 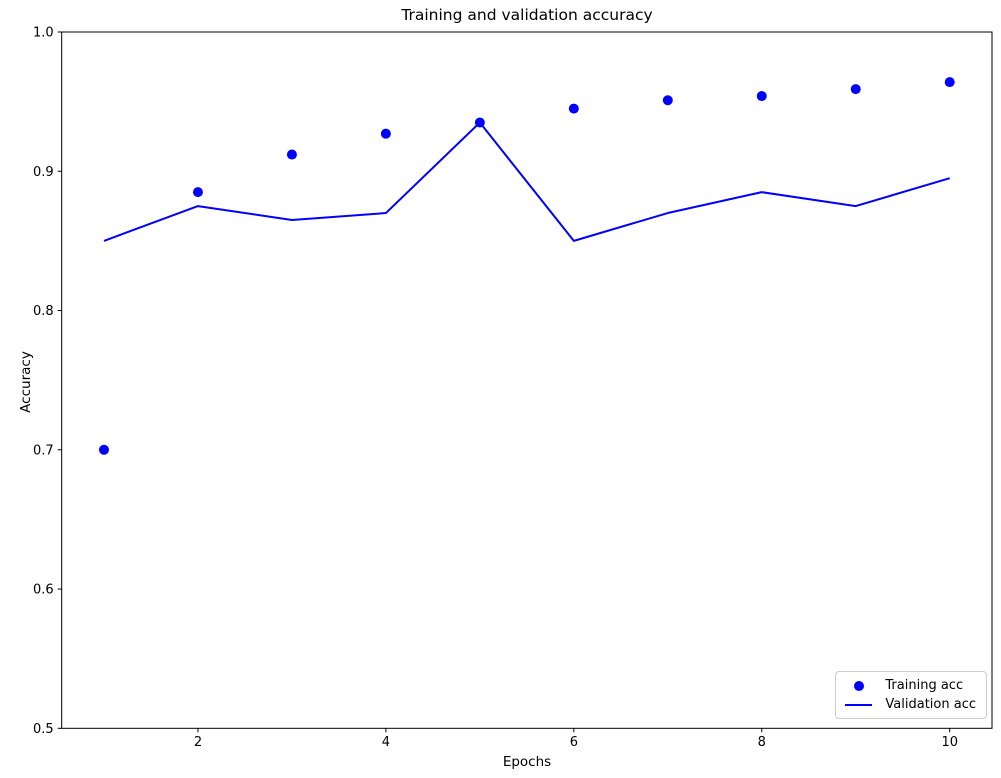 What do you see at coordinates (43, 590) in the screenshot?
I see `y-tick-label: 0.6` at bounding box center [43, 590].